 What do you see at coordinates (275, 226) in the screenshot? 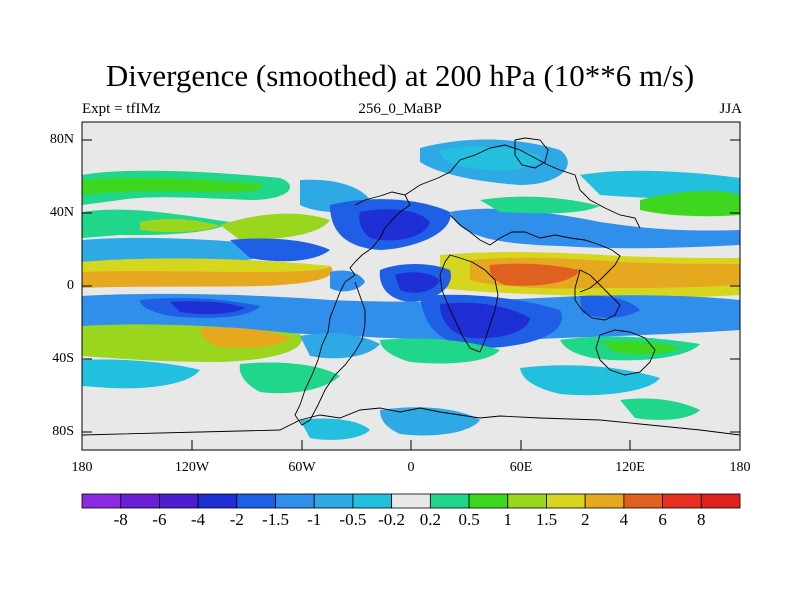
I see `field-pos-40n-c` at bounding box center [275, 226].